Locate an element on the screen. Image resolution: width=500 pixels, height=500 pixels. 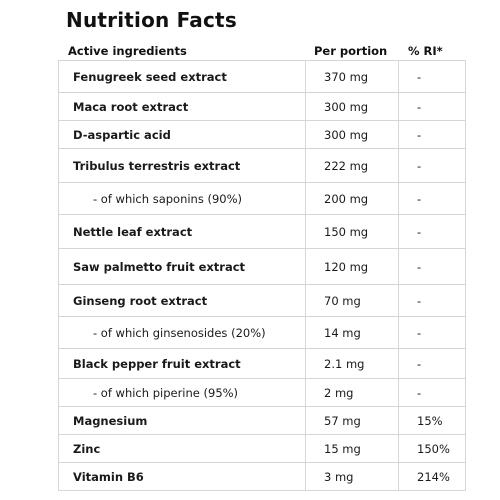
ingredient-portion: 57 mg is located at coordinates (352, 420).